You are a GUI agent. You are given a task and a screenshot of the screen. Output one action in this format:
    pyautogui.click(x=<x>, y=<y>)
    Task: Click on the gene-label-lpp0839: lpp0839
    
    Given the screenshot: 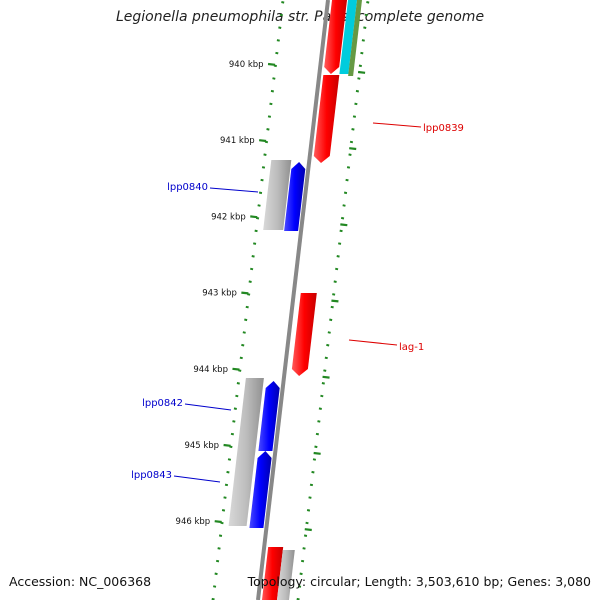 What is the action you would take?
    pyautogui.click(x=443, y=128)
    